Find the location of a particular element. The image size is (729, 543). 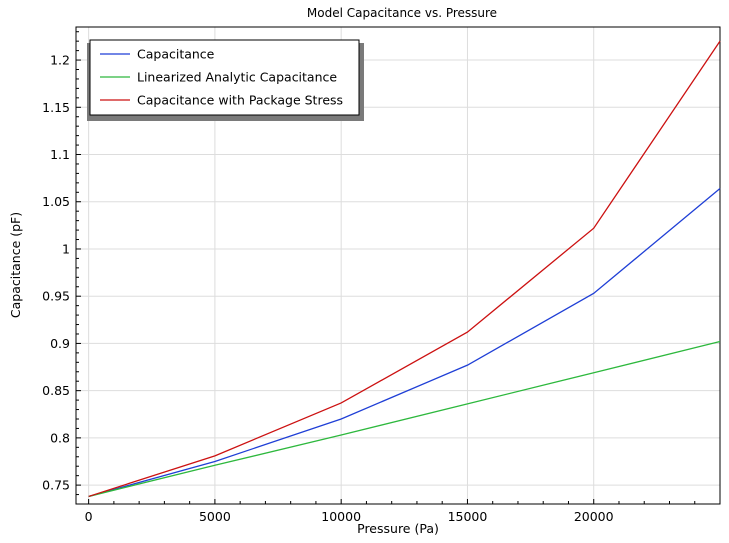

legend-label: Capacitance with Package Stress is located at coordinates (240, 100).